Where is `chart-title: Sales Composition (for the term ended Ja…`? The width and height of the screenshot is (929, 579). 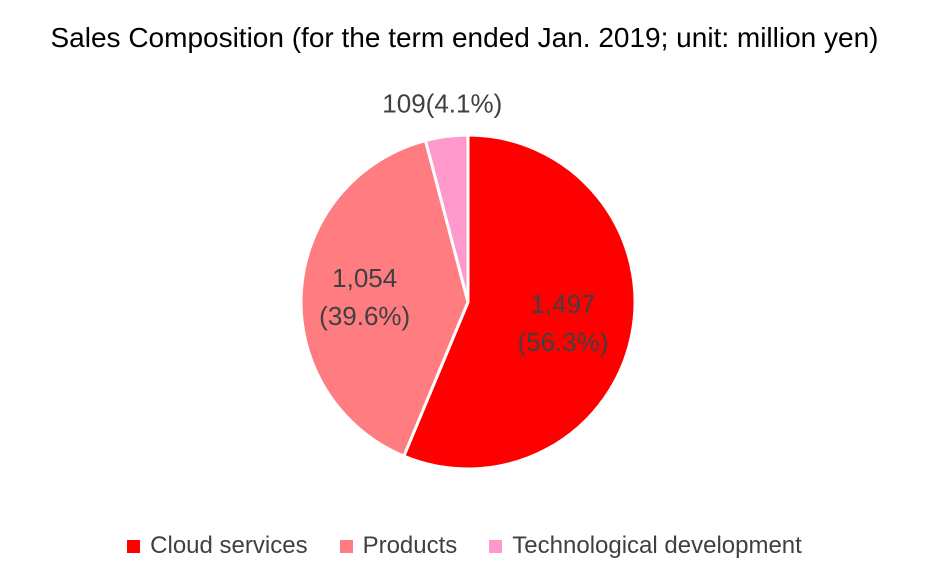 chart-title: Sales Composition (for the term ended Ja… is located at coordinates (464, 37).